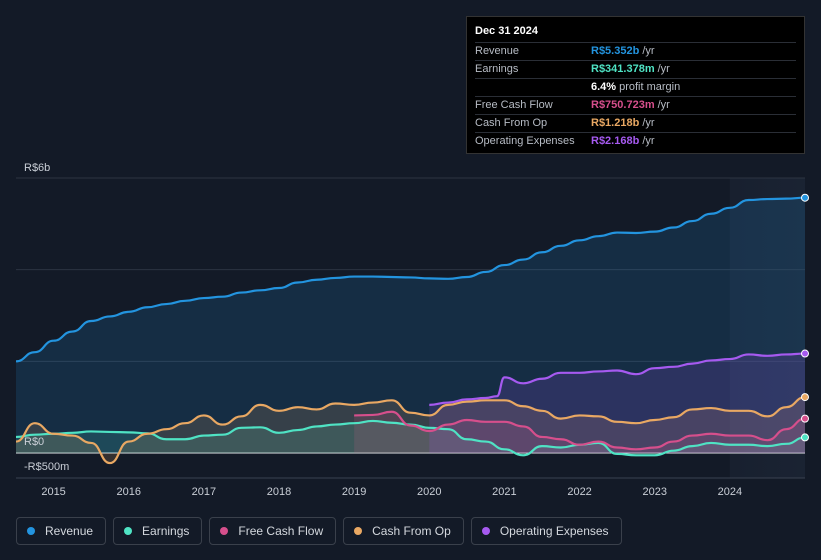 Image resolution: width=821 pixels, height=560 pixels. I want to click on operating-expenses-endpoint, so click(805, 353).